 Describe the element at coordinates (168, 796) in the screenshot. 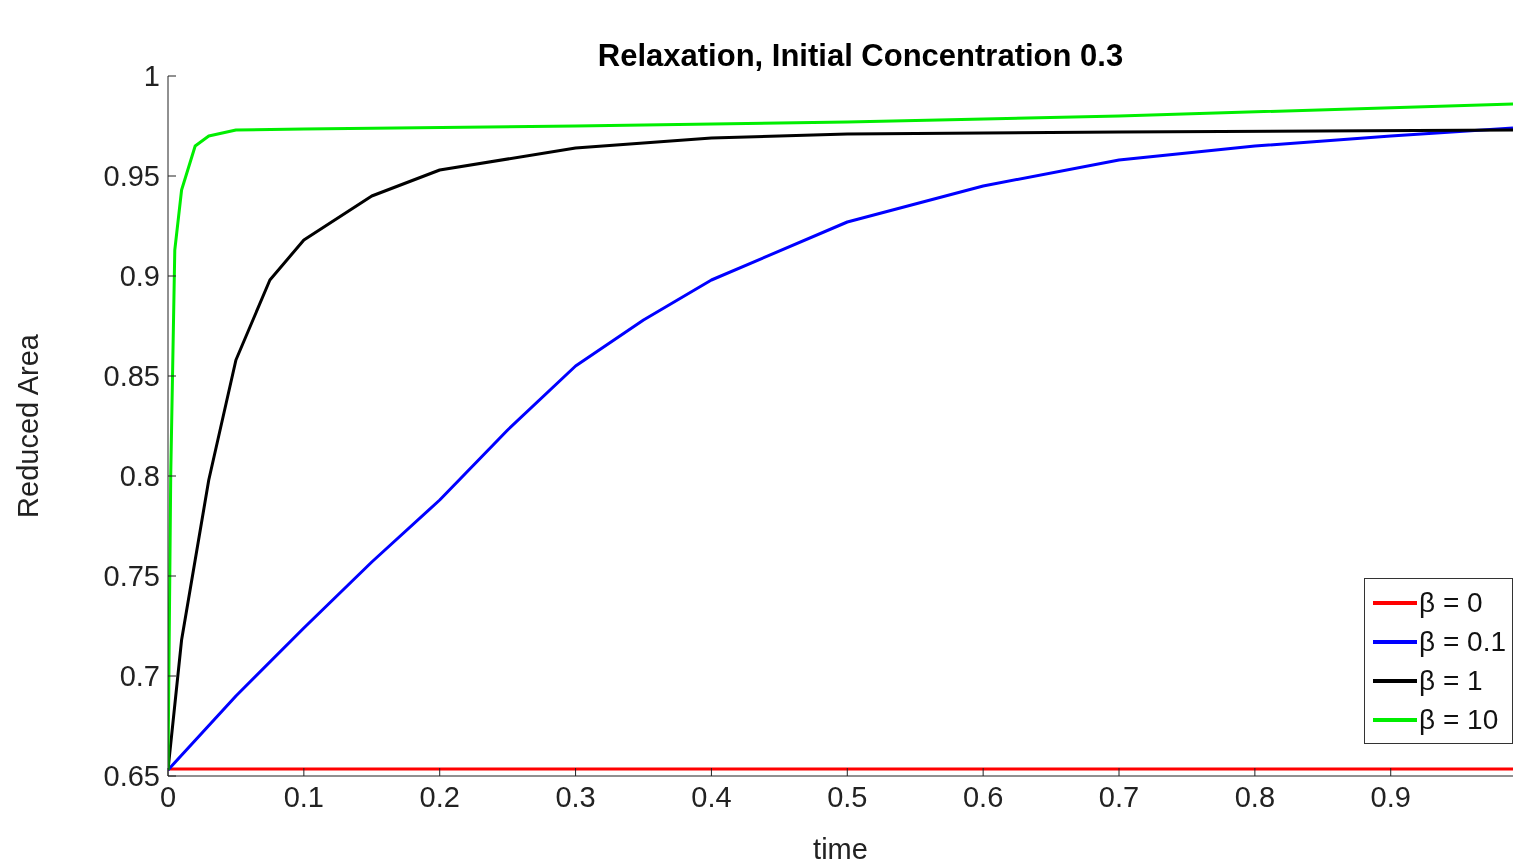

I see `x-tick-label: 0` at that location.